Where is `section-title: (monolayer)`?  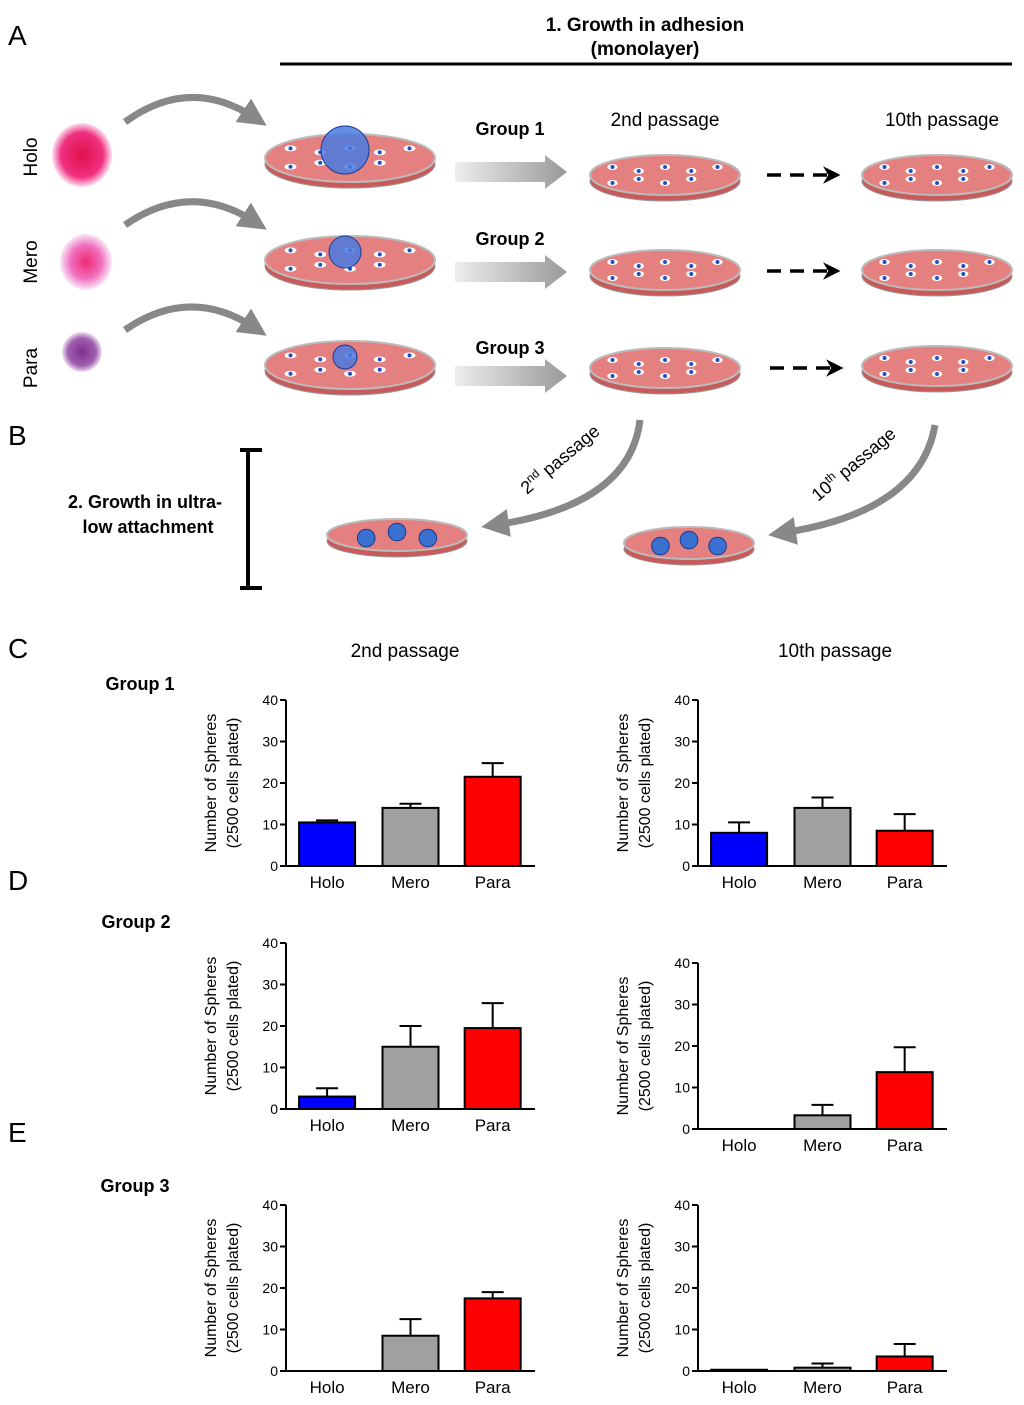 section-title: (monolayer) is located at coordinates (645, 49).